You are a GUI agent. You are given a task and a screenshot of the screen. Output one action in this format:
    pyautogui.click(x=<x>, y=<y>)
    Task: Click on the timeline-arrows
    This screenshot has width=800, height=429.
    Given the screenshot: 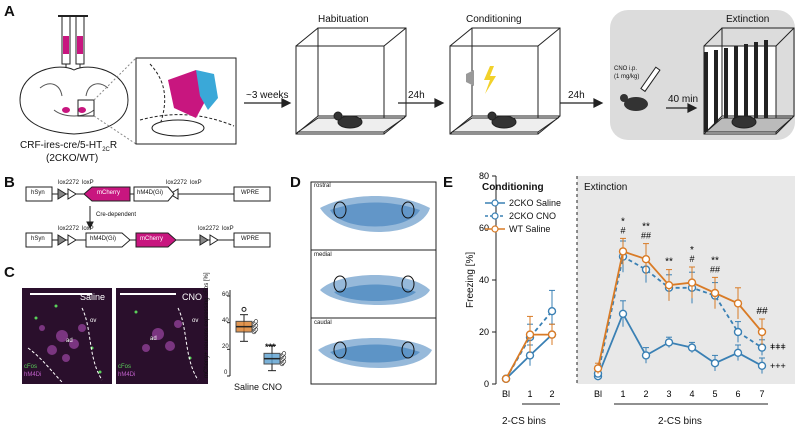 What is the action you would take?
    pyautogui.click(x=471, y=105)
    